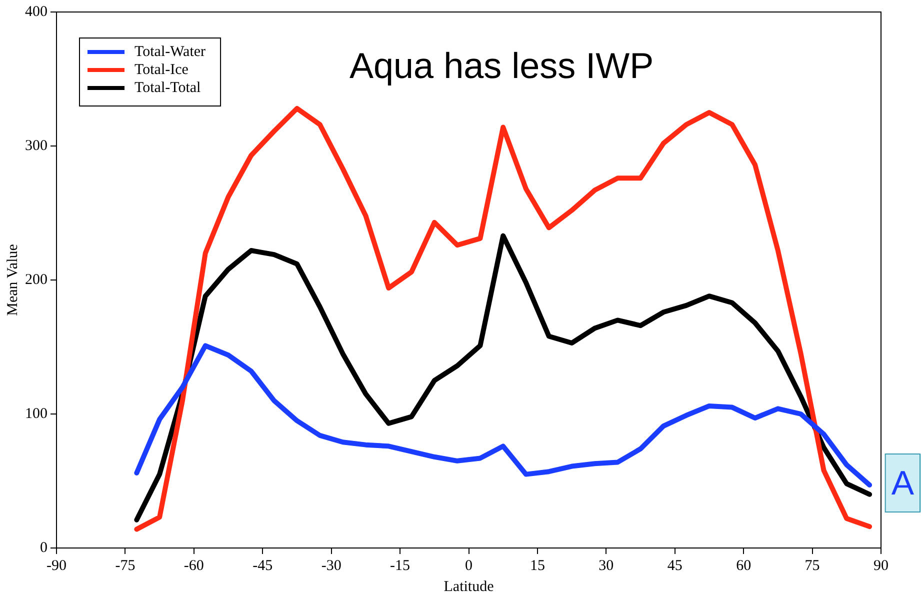  What do you see at coordinates (468, 566) in the screenshot?
I see `x-tick-label: 0` at bounding box center [468, 566].